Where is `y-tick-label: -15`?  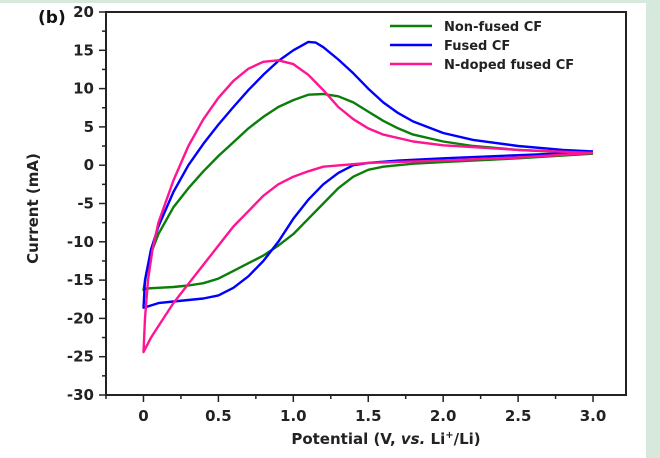 y-tick-label: -15 is located at coordinates (80, 280).